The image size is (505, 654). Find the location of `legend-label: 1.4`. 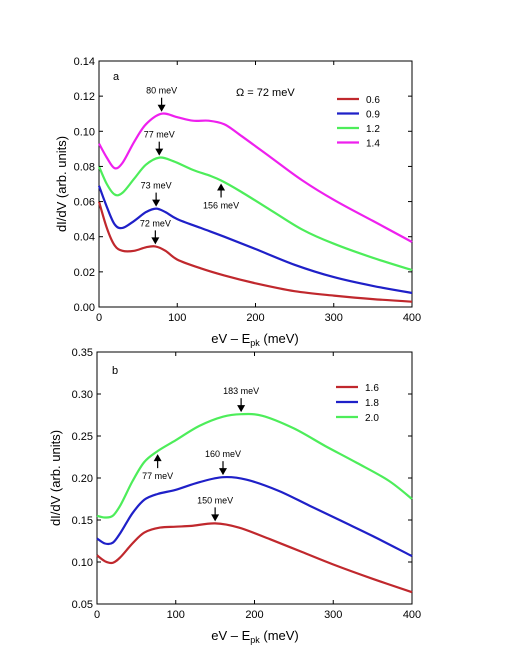

legend-label: 1.4 is located at coordinates (373, 144).